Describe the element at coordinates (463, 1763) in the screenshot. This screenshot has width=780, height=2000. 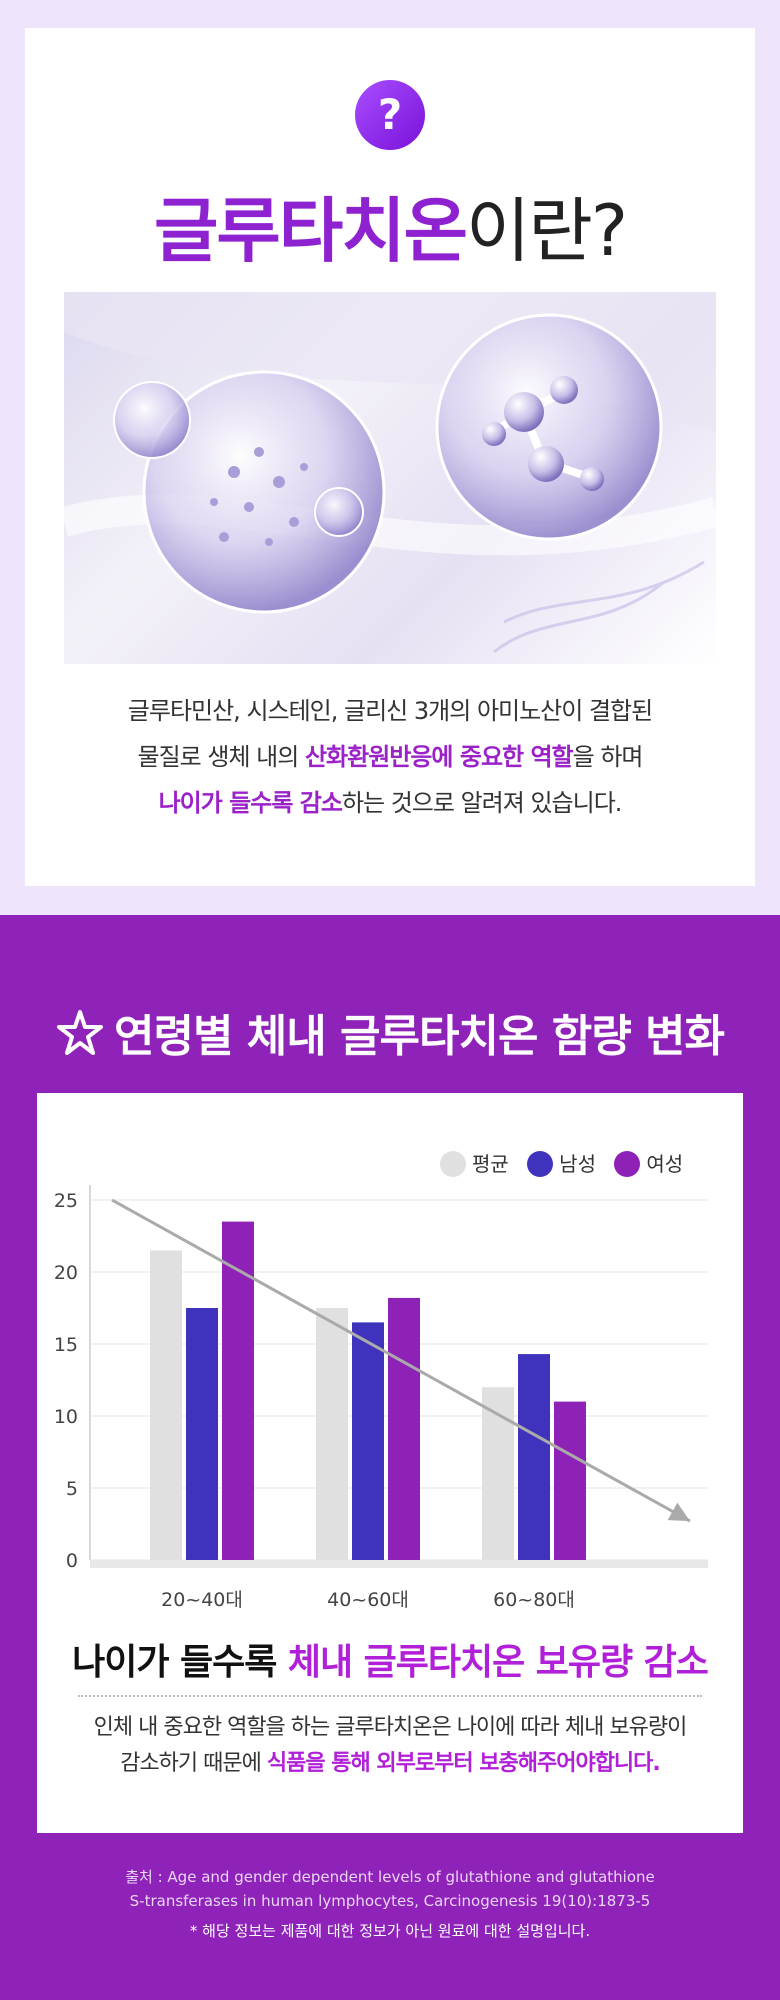
I see `note-line-2-highlight: 식품을 통해 외부로부터 보충해주어야합니다.` at that location.